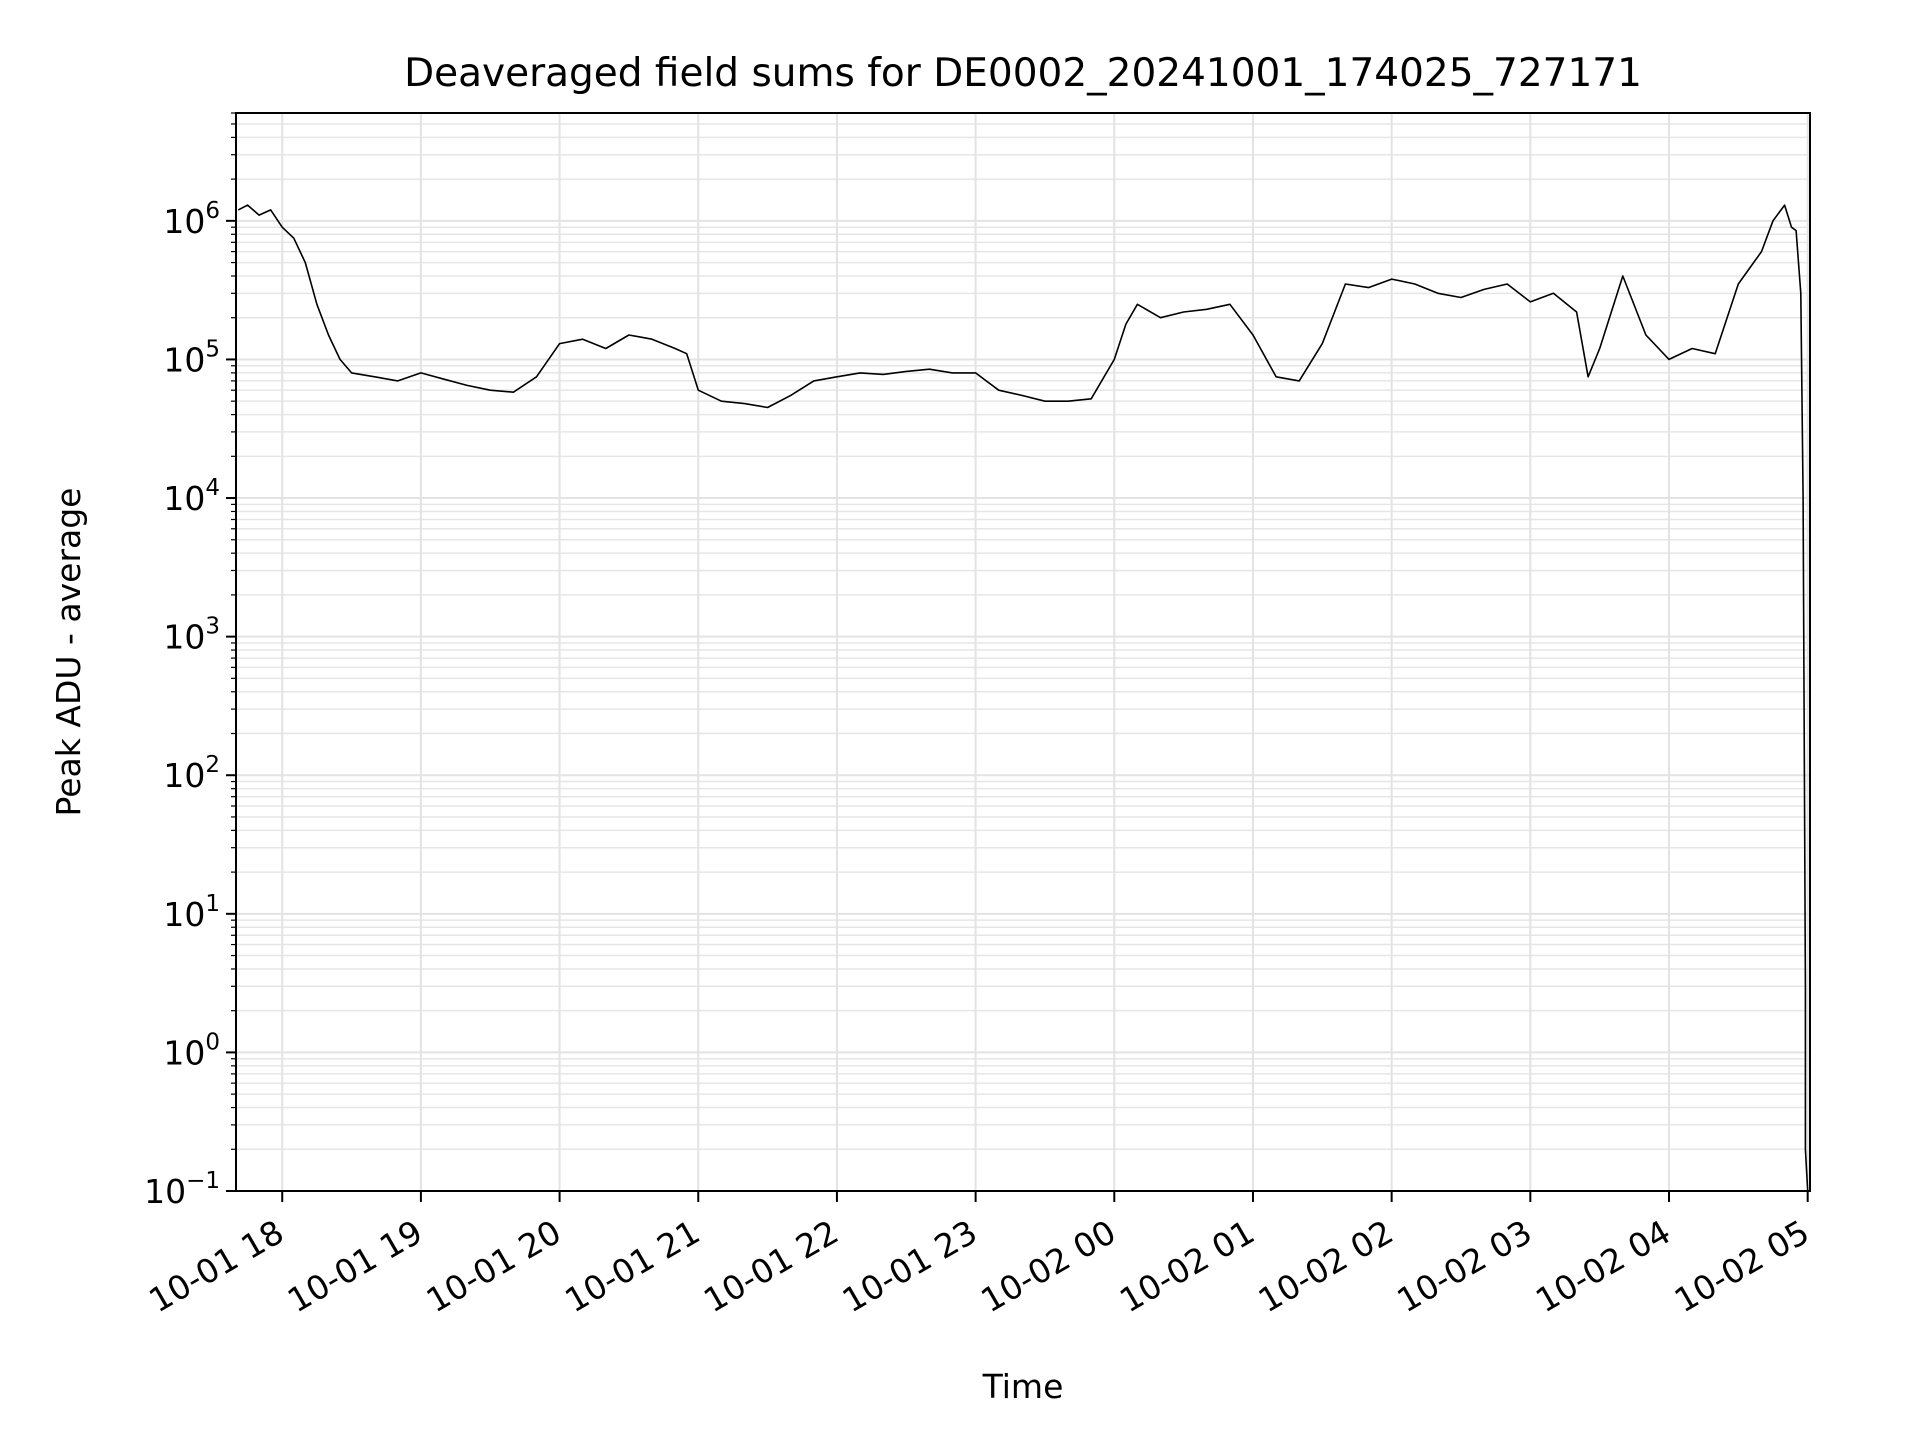 This screenshot has width=1920, height=1440. What do you see at coordinates (191, 357) in the screenshot?
I see `y-tick-label: 10⁵` at bounding box center [191, 357].